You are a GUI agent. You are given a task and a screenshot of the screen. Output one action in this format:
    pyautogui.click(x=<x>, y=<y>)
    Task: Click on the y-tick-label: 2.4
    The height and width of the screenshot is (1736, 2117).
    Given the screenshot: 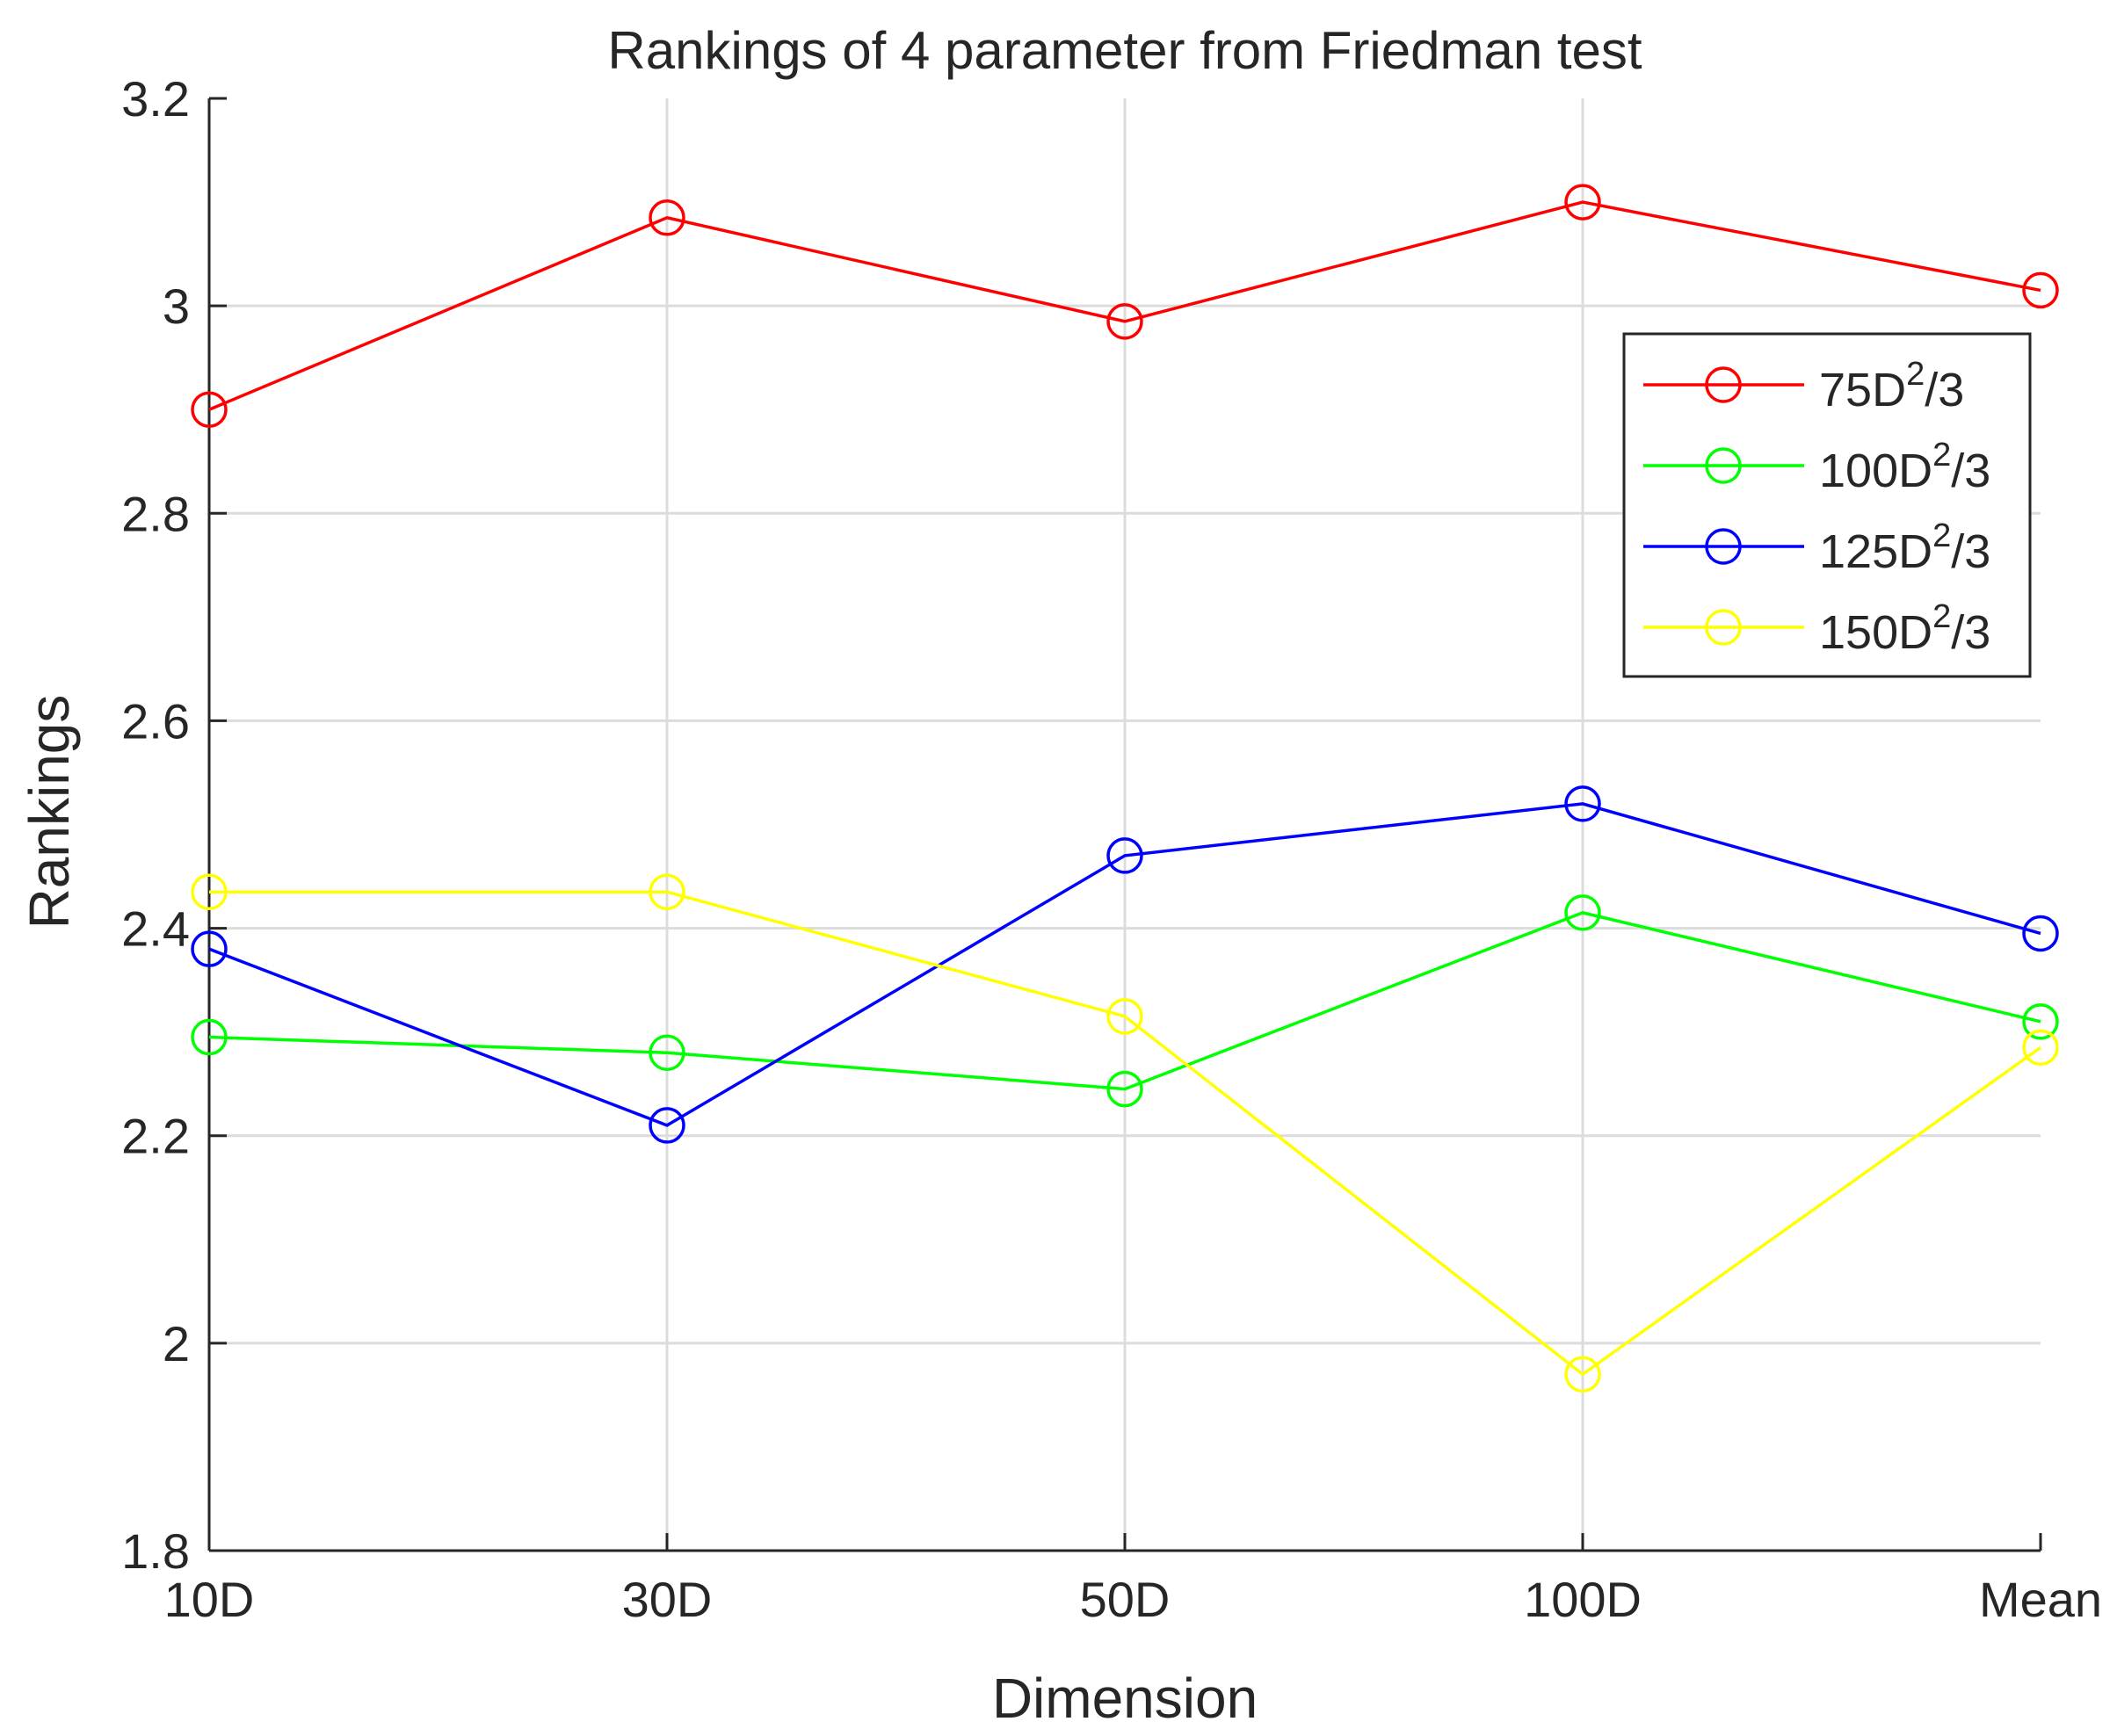 What is the action you would take?
    pyautogui.click(x=155, y=929)
    